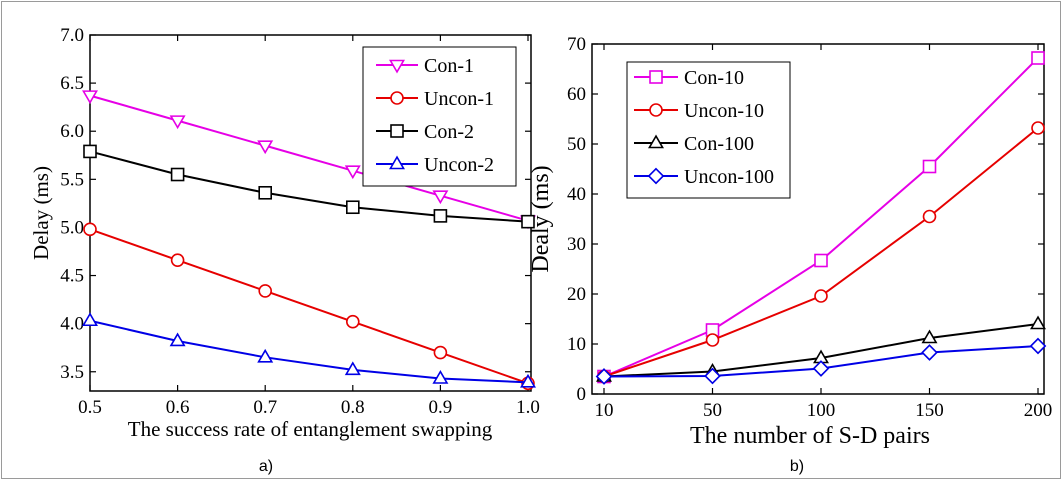  I want to click on b-x-tick-label: 150, so click(929, 410).